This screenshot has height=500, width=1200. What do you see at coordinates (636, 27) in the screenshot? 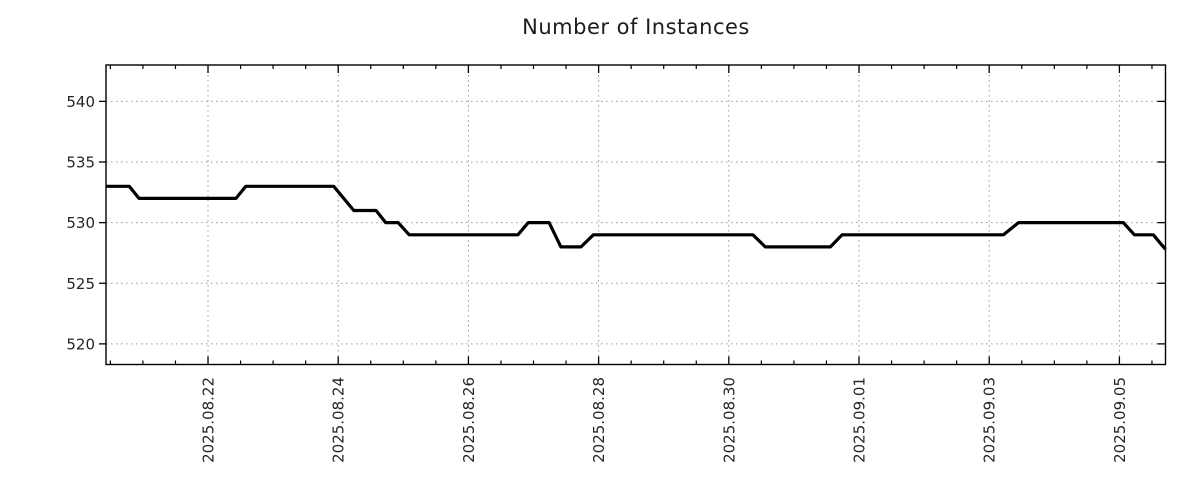
I see `chart-title: Number of Instances` at bounding box center [636, 27].